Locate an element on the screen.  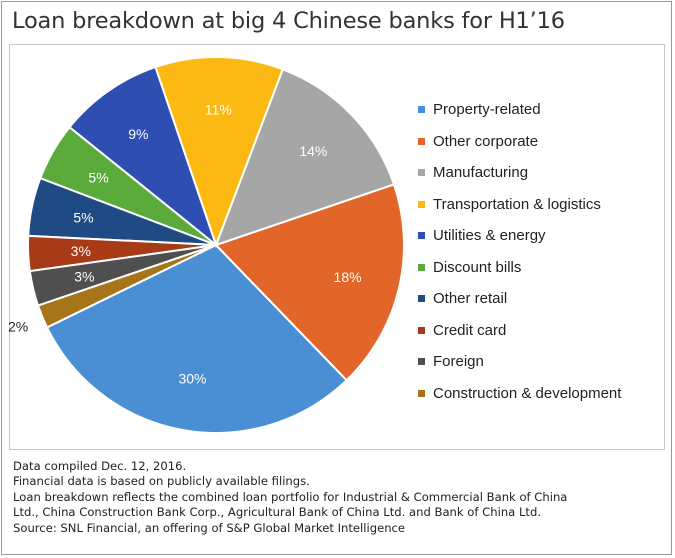
legend-item: Foreign is located at coordinates (519, 362).